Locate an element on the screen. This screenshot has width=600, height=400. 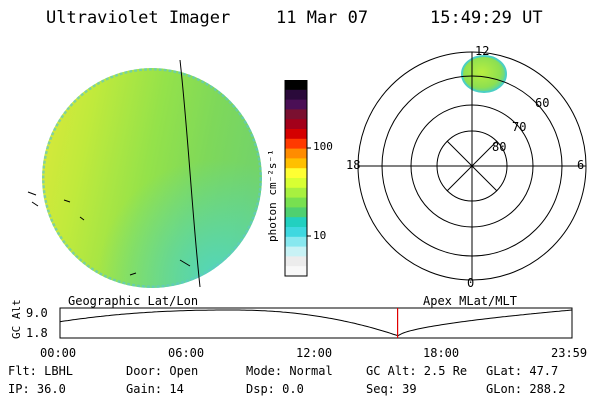
glat-info: GLat: 47.7 is located at coordinates (522, 371).